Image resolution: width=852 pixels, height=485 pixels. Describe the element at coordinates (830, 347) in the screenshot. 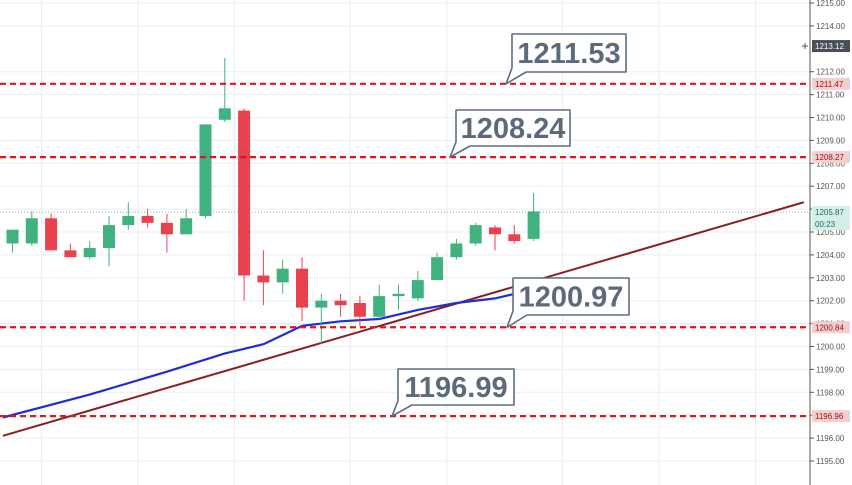

I see `price-axis-label: 1200.00` at that location.